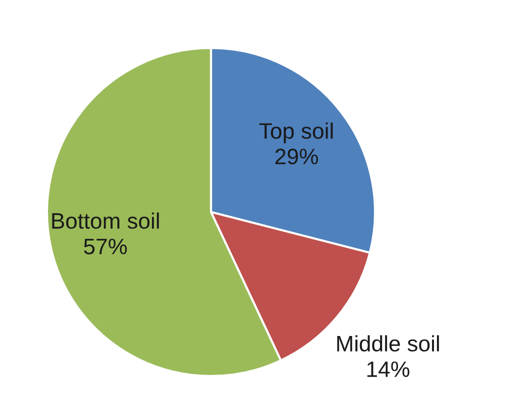 The height and width of the screenshot is (413, 517). I want to click on slice-label: Middle soil, so click(388, 343).